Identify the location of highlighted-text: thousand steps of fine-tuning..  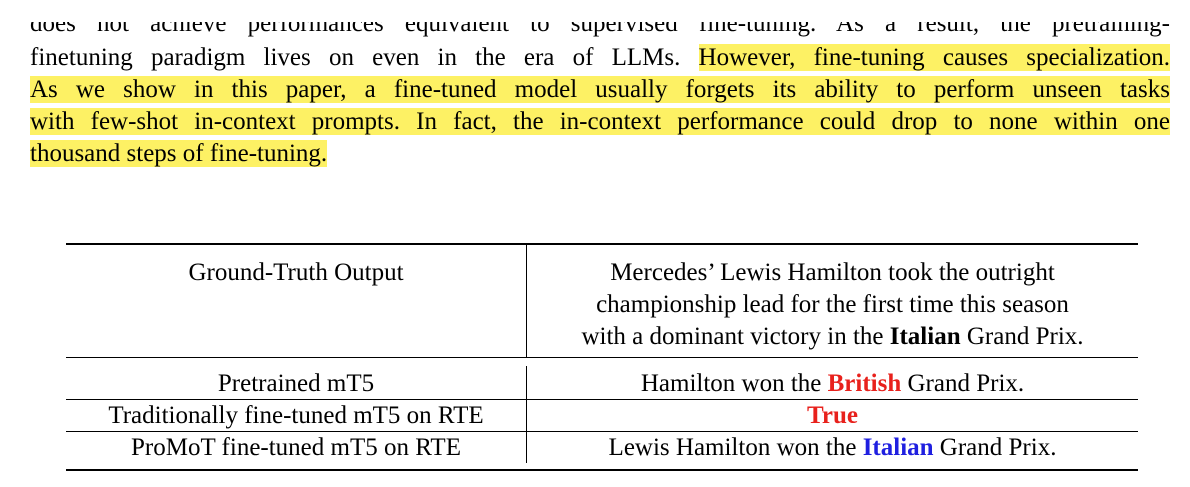
(179, 153).